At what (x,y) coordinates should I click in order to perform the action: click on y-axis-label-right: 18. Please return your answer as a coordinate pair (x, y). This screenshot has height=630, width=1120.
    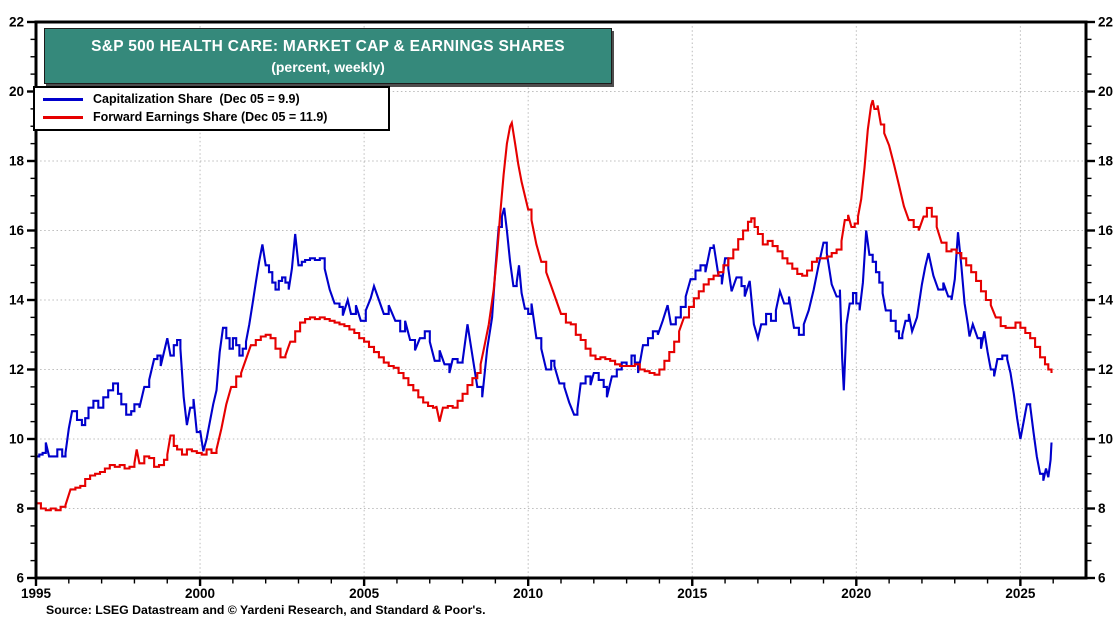
    Looking at the image, I should click on (1106, 161).